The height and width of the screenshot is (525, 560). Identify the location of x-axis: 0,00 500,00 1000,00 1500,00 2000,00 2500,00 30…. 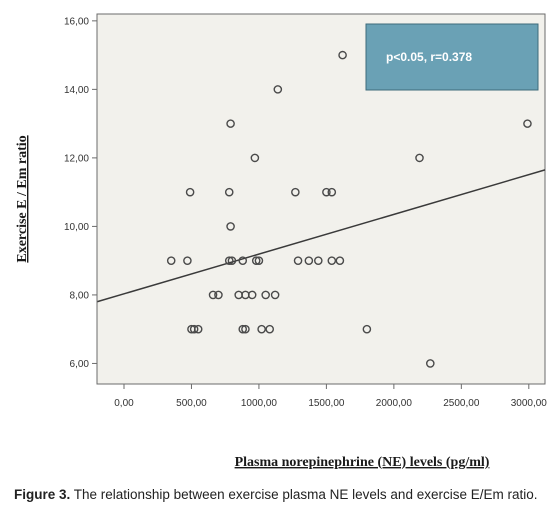
(322, 396).